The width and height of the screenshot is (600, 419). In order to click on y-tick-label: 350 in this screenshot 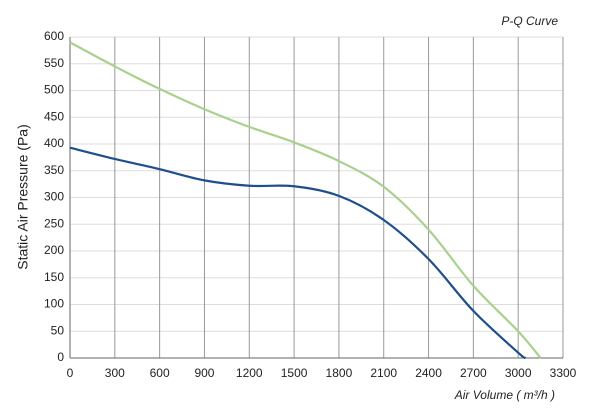, I will do `click(54, 170)`.